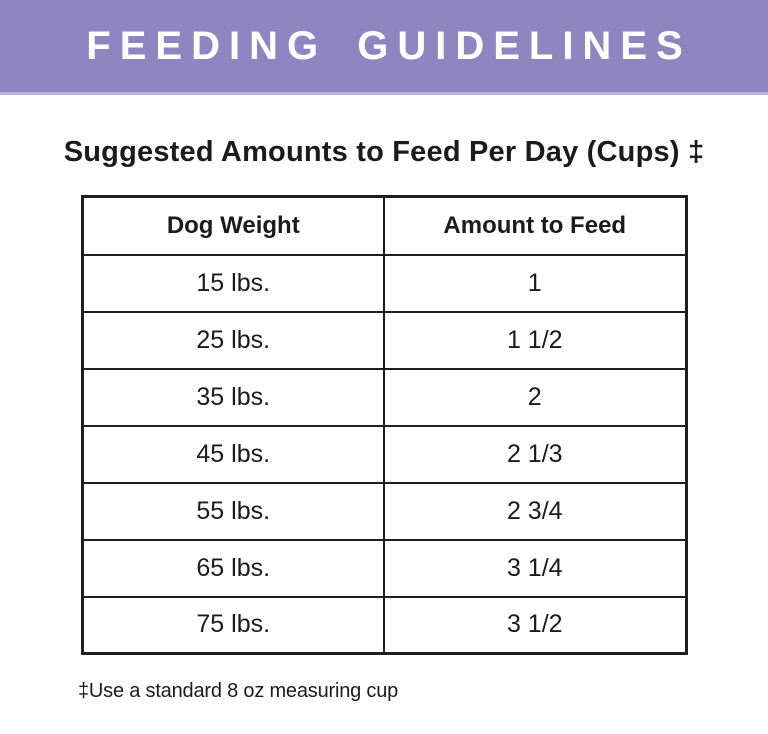 The height and width of the screenshot is (734, 768). I want to click on feeding-guidelines-banner: FEEDING GUIDELINES, so click(384, 47).